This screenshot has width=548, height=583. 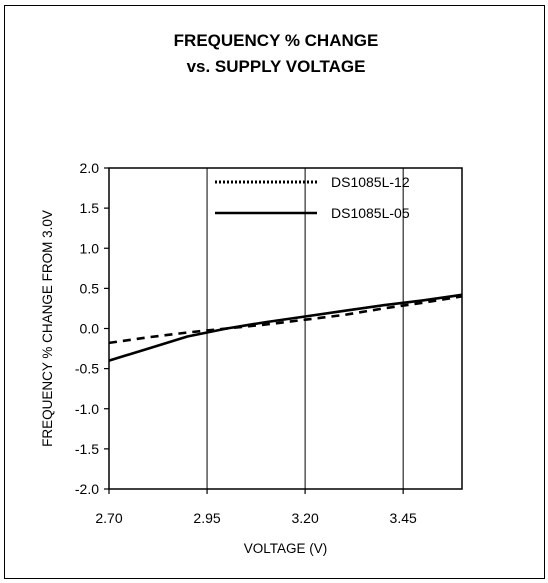 What do you see at coordinates (87, 409) in the screenshot?
I see `y-tick-label: -1.0` at bounding box center [87, 409].